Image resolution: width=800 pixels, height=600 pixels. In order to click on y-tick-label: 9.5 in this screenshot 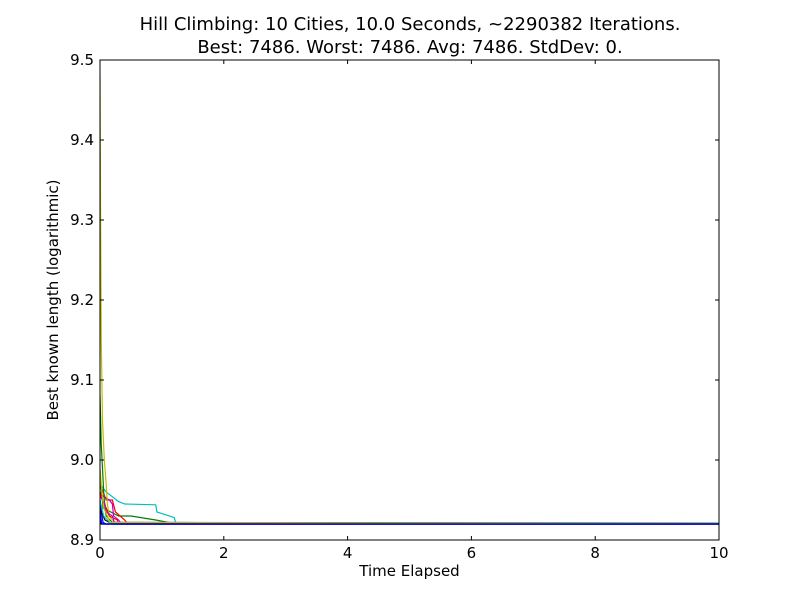, I will do `click(82, 60)`.